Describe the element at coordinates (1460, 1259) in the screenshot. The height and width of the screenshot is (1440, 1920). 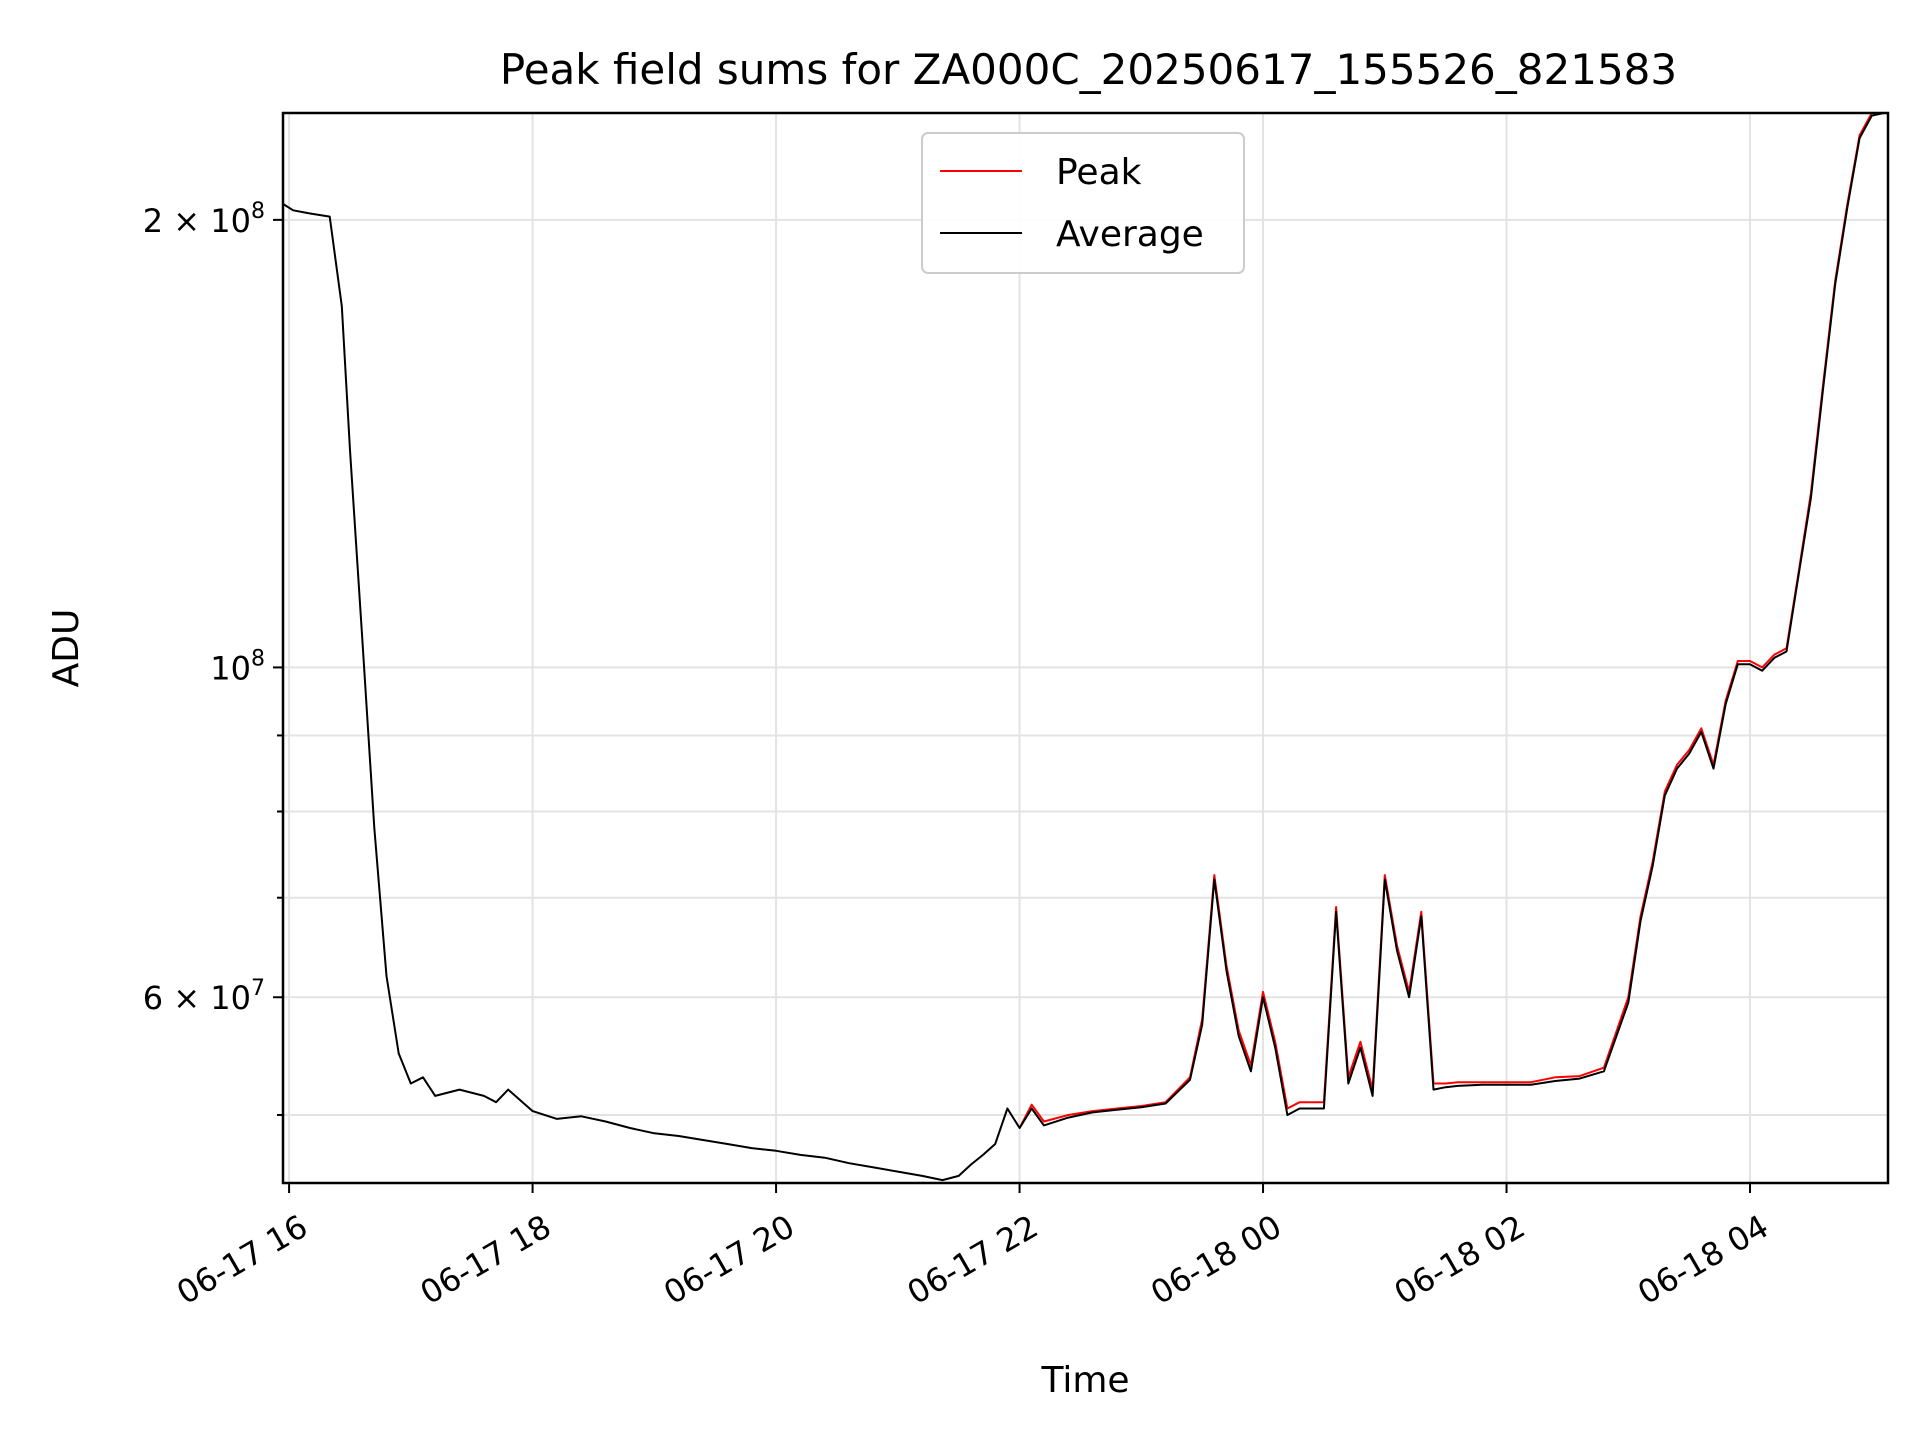
I see `x-tick-label: 06-18 02` at that location.